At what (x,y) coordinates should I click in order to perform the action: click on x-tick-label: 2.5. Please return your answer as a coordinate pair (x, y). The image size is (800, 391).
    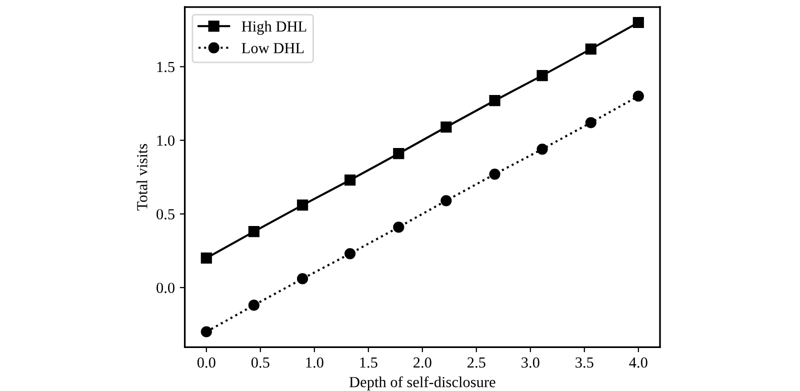
    Looking at the image, I should click on (477, 362).